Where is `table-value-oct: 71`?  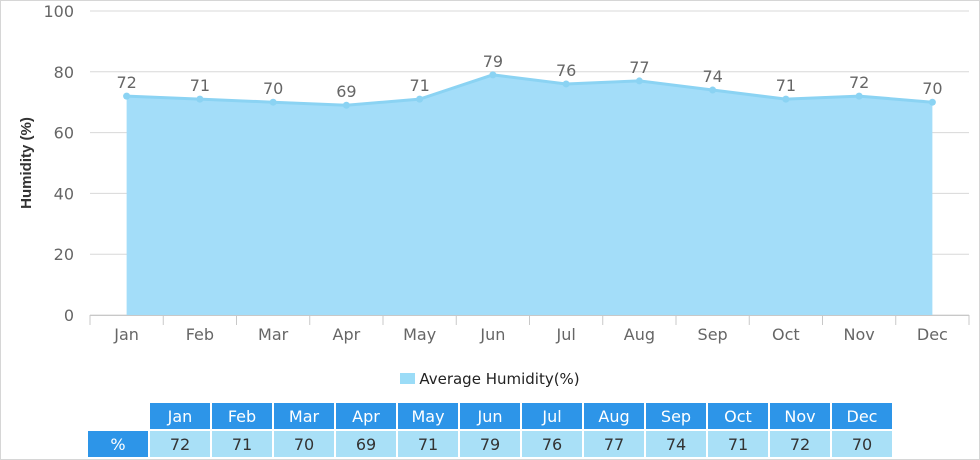
table-value-oct: 71 is located at coordinates (739, 445).